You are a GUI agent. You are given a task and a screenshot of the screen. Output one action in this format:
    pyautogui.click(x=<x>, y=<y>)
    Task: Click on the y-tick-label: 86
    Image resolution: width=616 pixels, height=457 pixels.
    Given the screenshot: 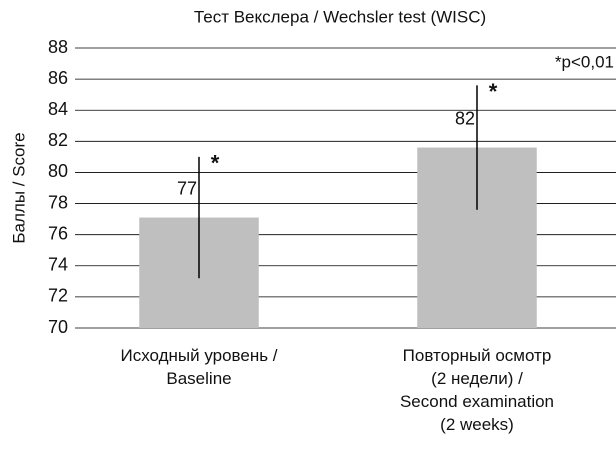 What is the action you would take?
    pyautogui.click(x=58, y=78)
    